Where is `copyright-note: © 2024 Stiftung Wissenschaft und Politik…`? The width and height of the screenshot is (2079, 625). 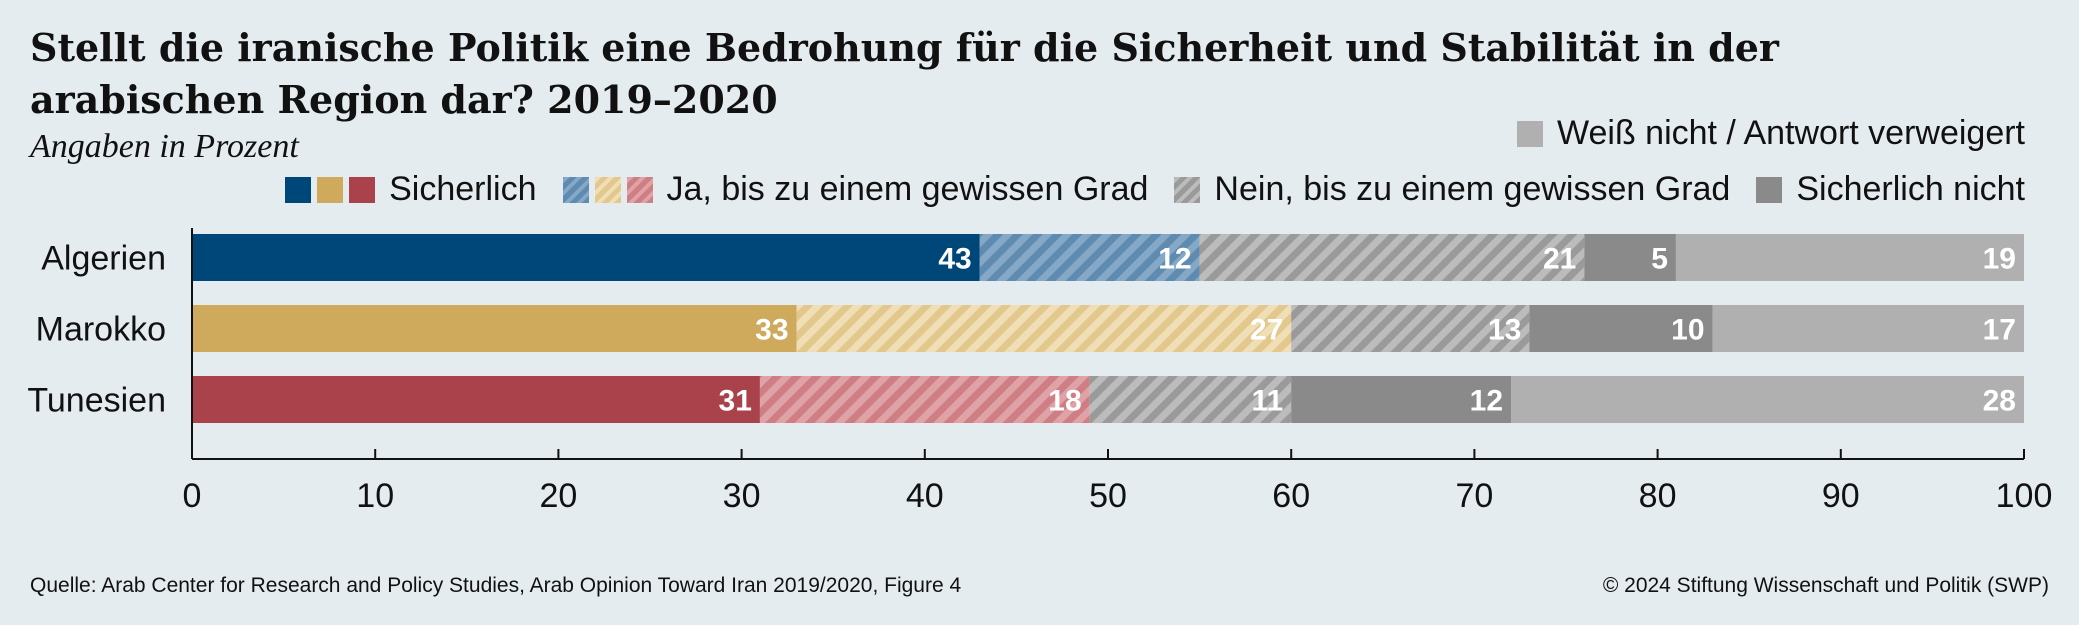 copyright-note: © 2024 Stiftung Wissenschaft und Politik… is located at coordinates (1825, 585).